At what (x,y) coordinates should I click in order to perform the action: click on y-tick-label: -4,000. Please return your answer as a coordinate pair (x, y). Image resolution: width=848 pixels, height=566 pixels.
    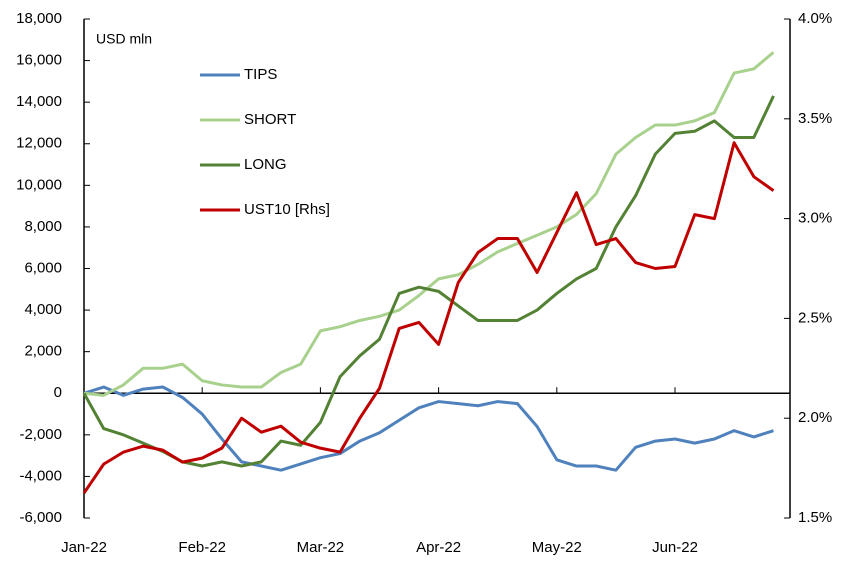
    Looking at the image, I should click on (40, 475).